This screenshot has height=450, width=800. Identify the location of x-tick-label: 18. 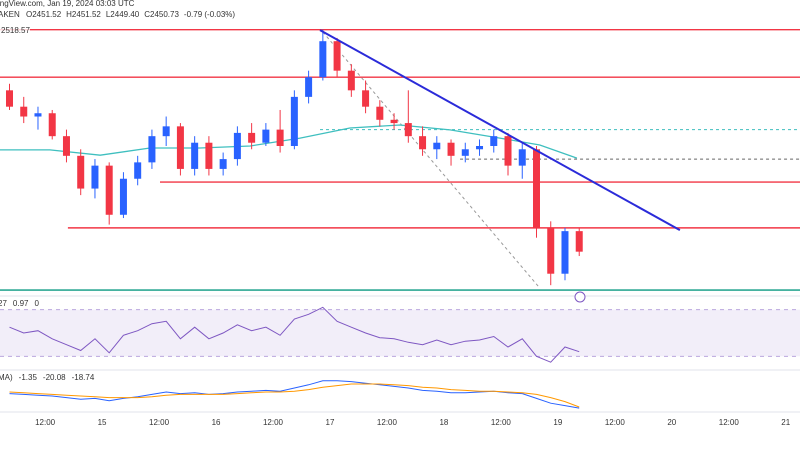
(443, 422).